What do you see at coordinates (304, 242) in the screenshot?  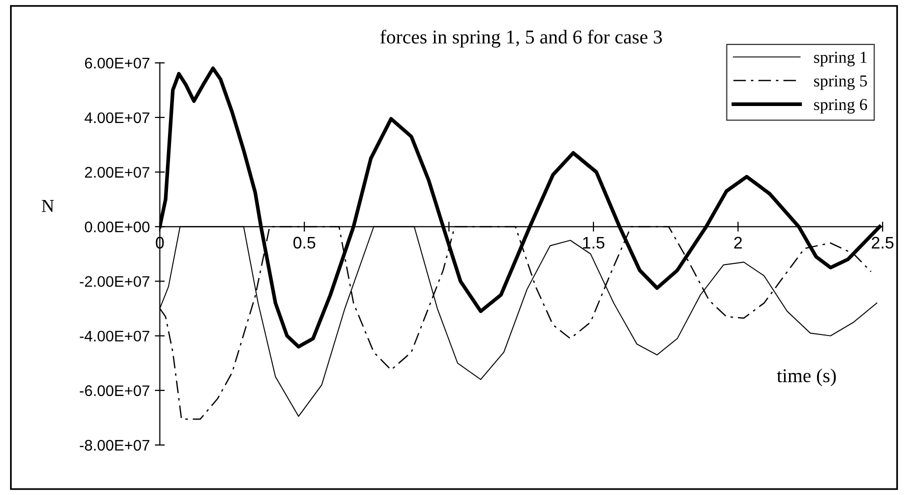 I see `x-tick-label: 0.5` at bounding box center [304, 242].